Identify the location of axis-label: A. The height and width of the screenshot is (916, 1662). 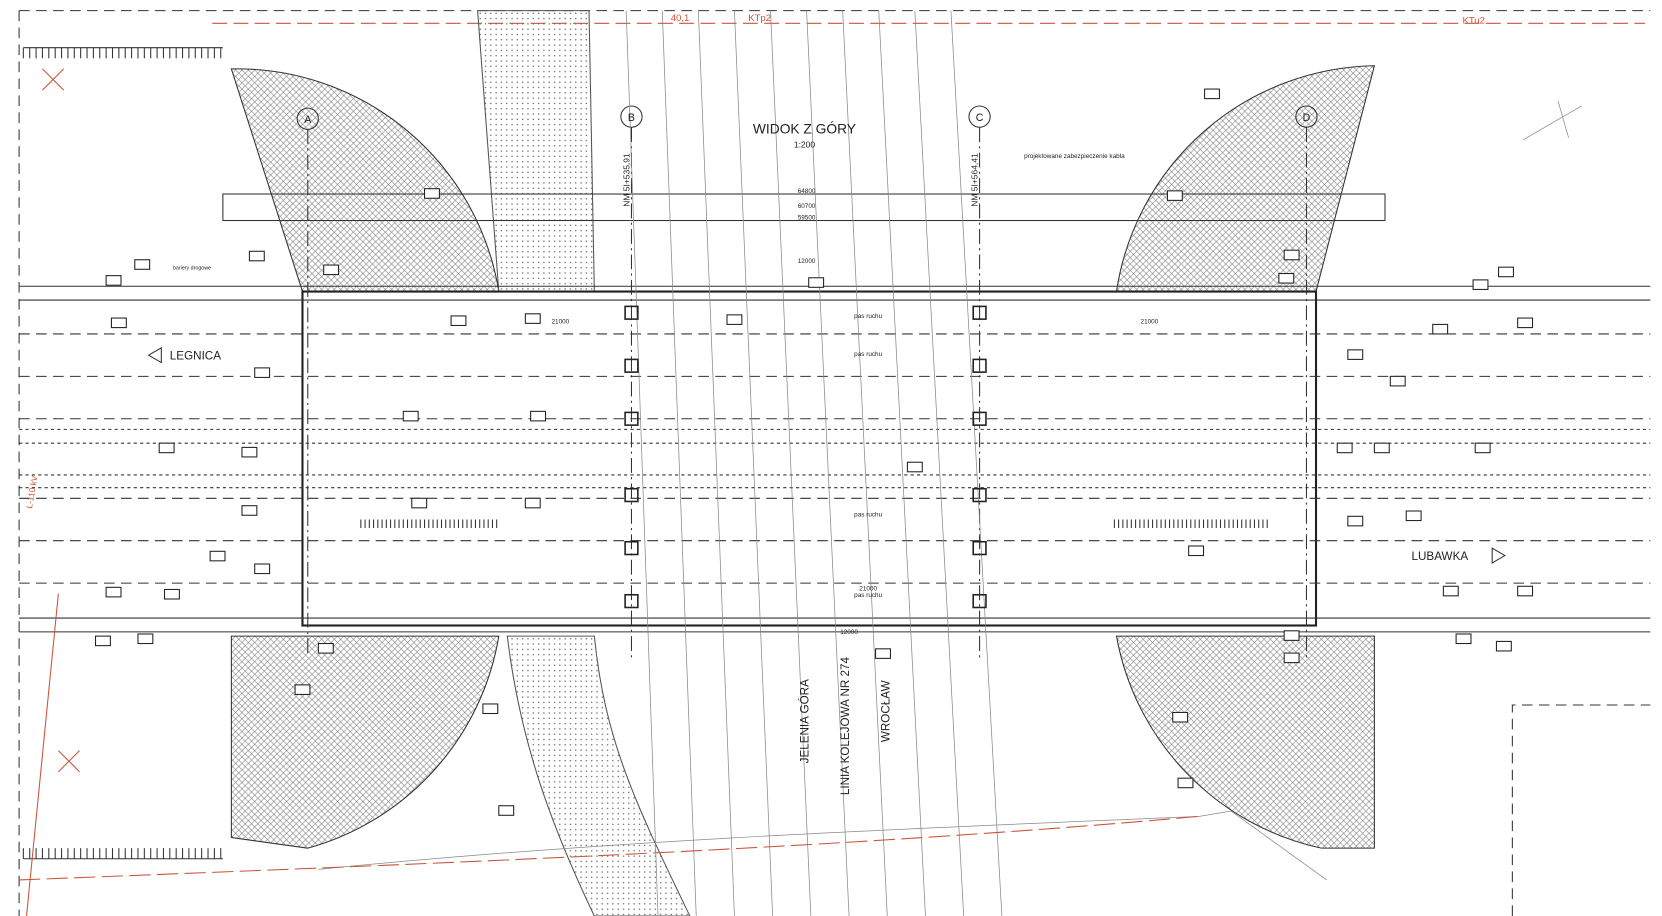
(308, 120).